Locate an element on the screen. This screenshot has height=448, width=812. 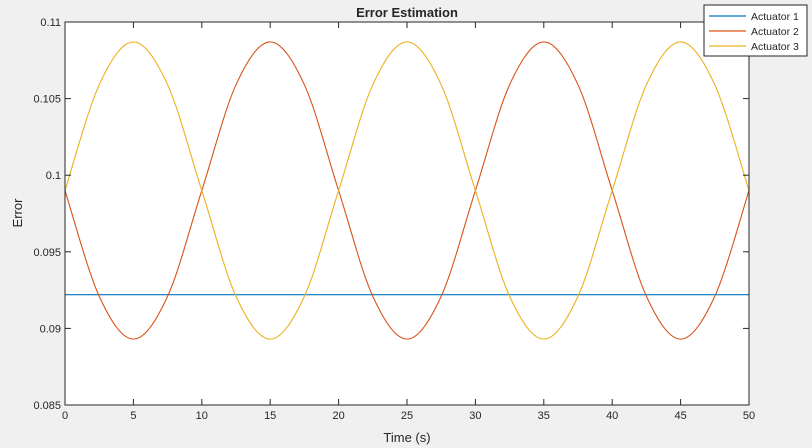
y-tick-label: 0.11 is located at coordinates (50, 23).